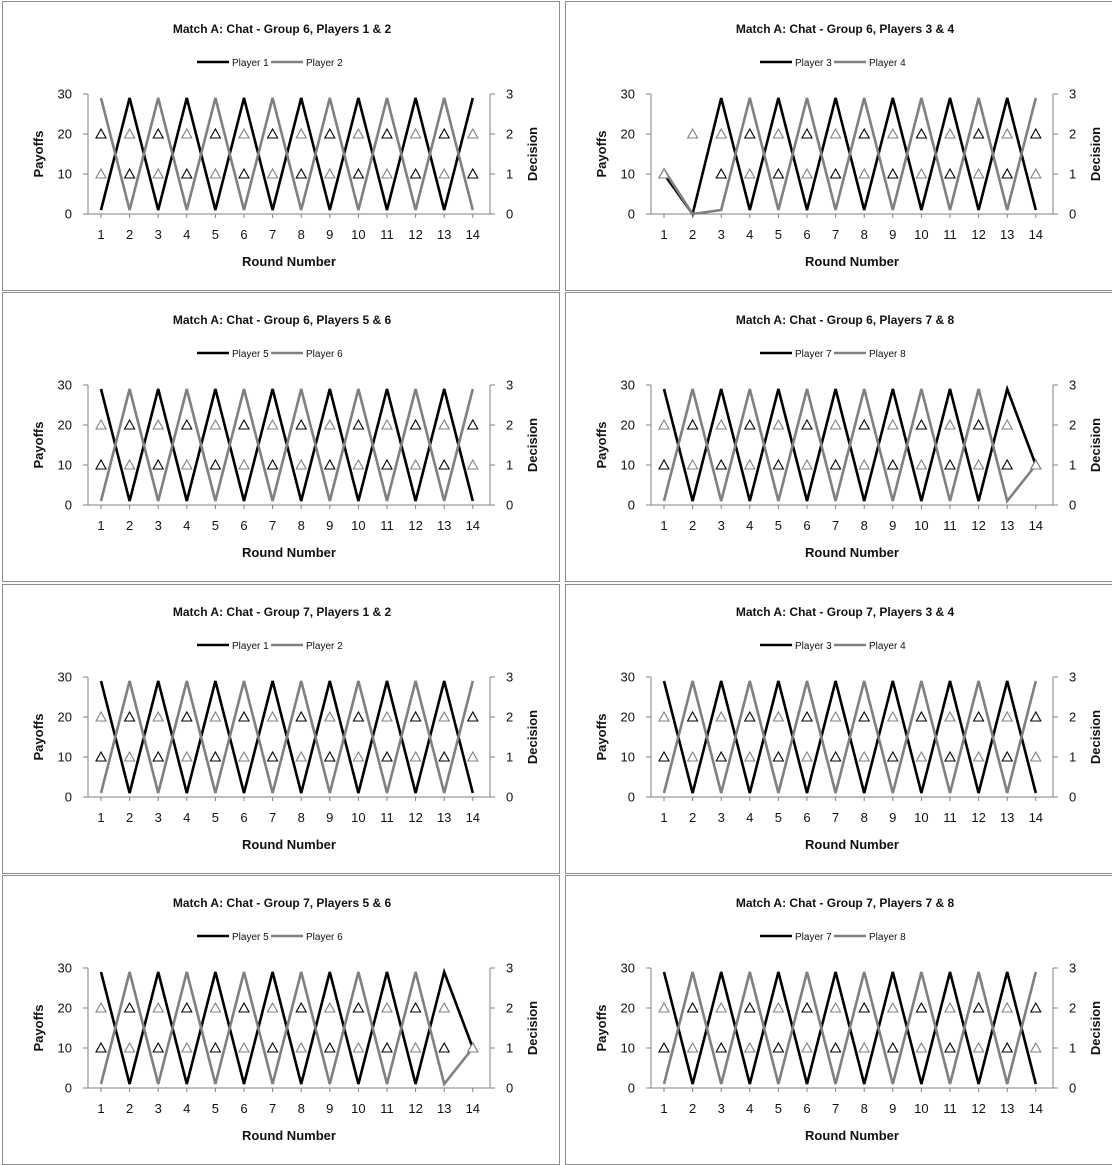  I want to click on legend-label: Player 3, so click(813, 646).